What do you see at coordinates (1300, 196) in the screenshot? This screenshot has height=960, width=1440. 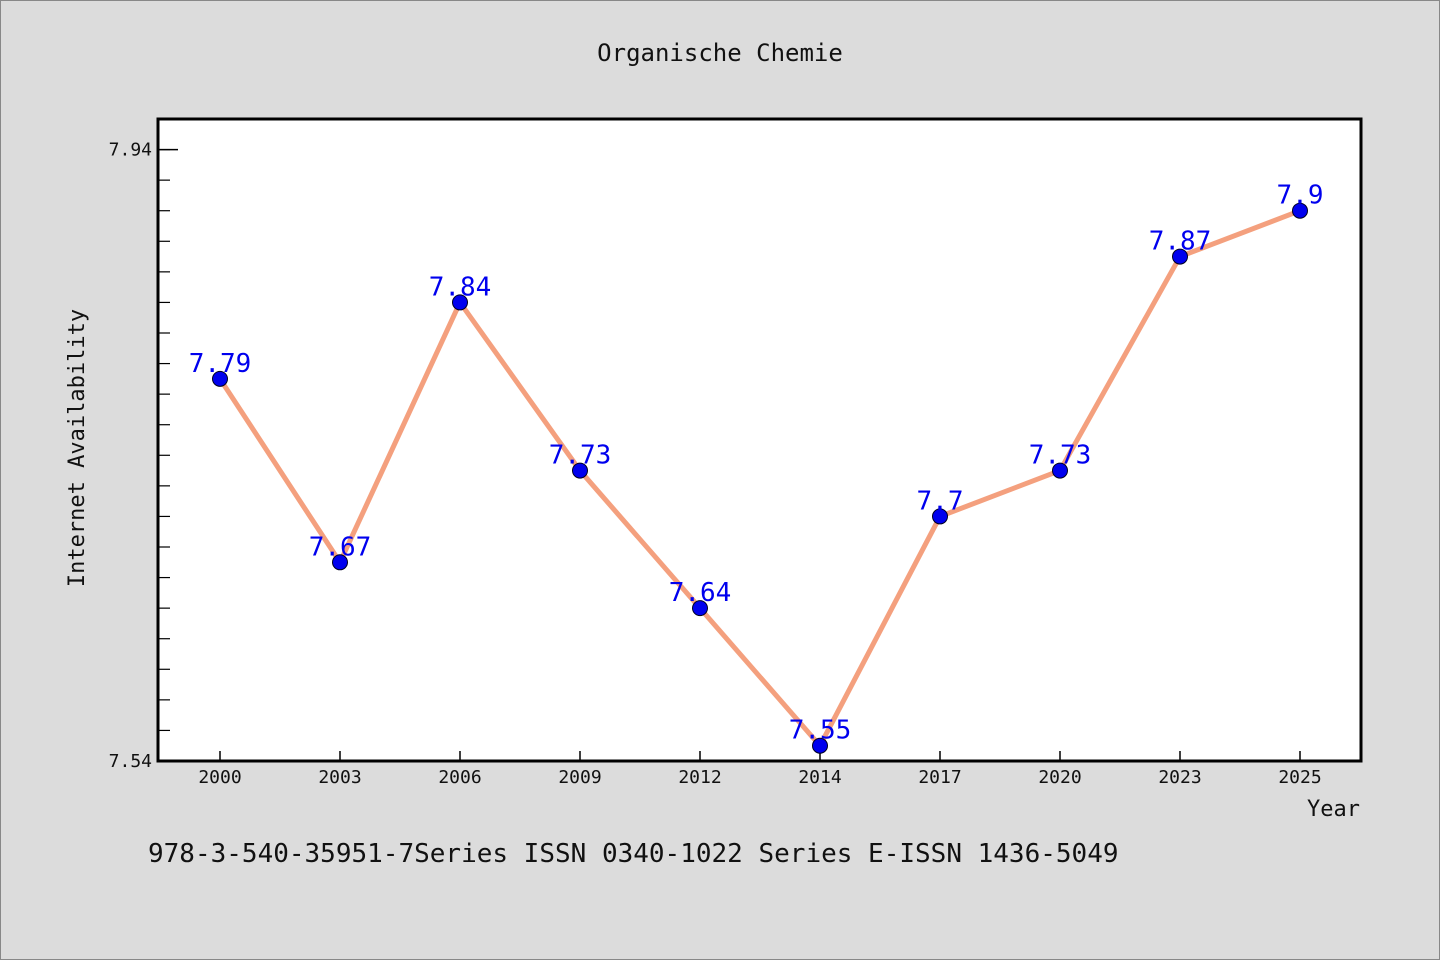 I see `data-label: 7.9` at bounding box center [1300, 196].